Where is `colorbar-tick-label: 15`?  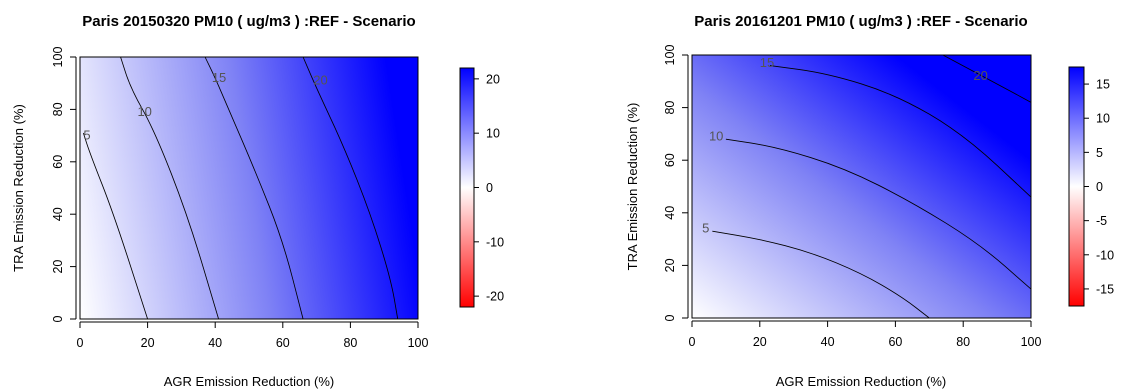
colorbar-tick-label: 15 is located at coordinates (1103, 85).